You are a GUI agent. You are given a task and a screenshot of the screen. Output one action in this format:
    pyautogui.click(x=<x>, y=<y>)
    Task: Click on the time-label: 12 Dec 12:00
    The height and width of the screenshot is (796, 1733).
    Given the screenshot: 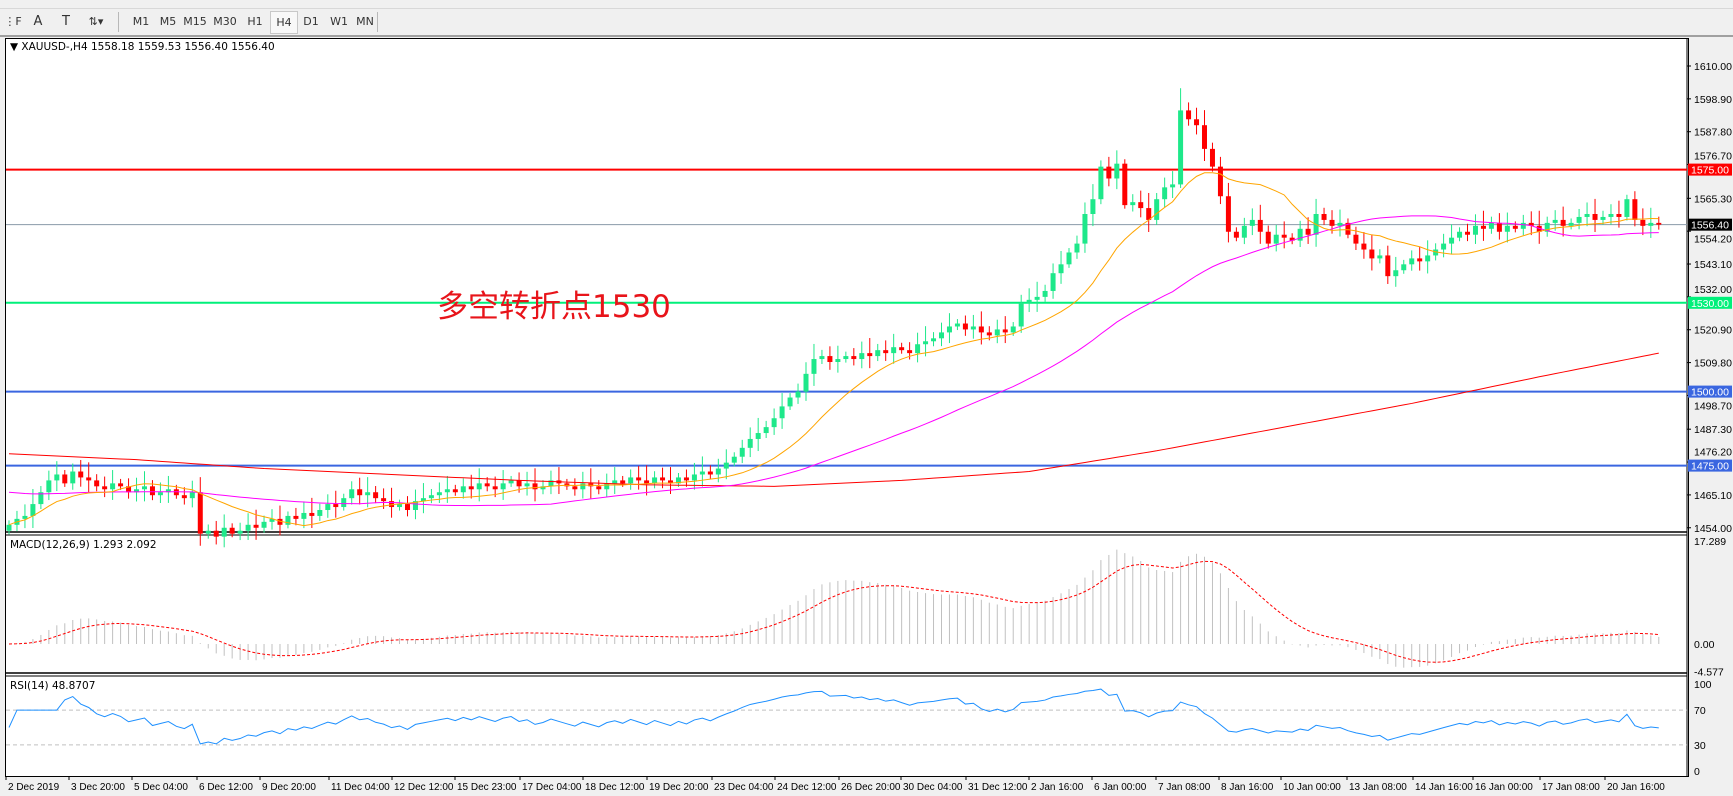 What is the action you would take?
    pyautogui.click(x=424, y=787)
    